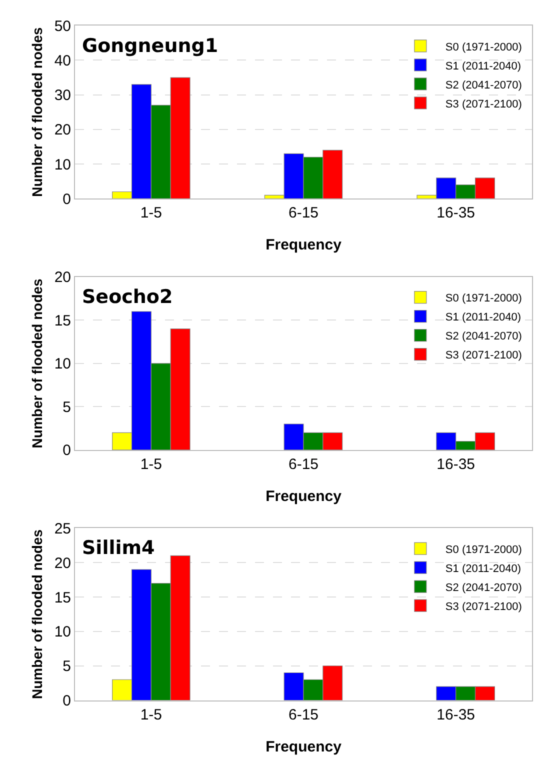 This screenshot has width=534, height=766. I want to click on y-tick-label: 40, so click(62, 61).